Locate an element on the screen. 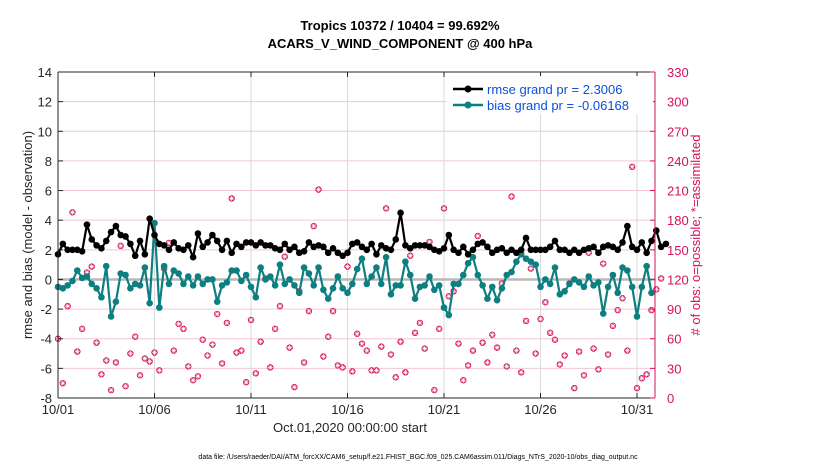  y-tick-label: 12 is located at coordinates (45, 102).